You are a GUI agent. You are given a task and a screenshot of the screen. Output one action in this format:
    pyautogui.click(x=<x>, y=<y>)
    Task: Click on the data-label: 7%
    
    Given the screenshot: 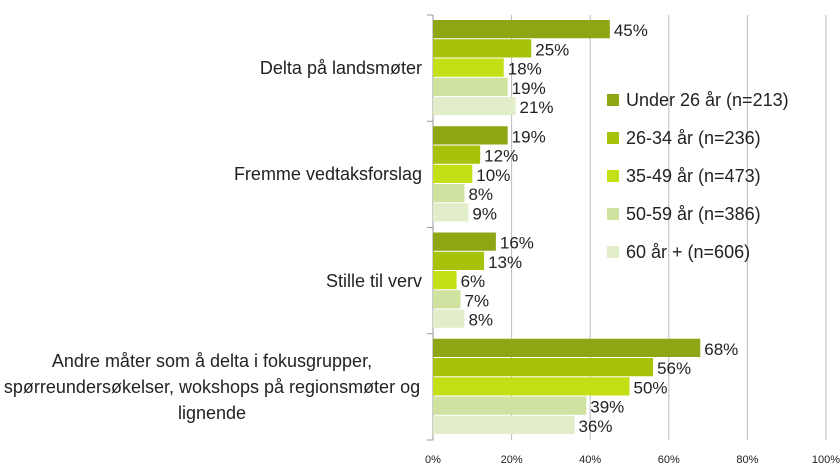 What is the action you would take?
    pyautogui.click(x=477, y=300)
    